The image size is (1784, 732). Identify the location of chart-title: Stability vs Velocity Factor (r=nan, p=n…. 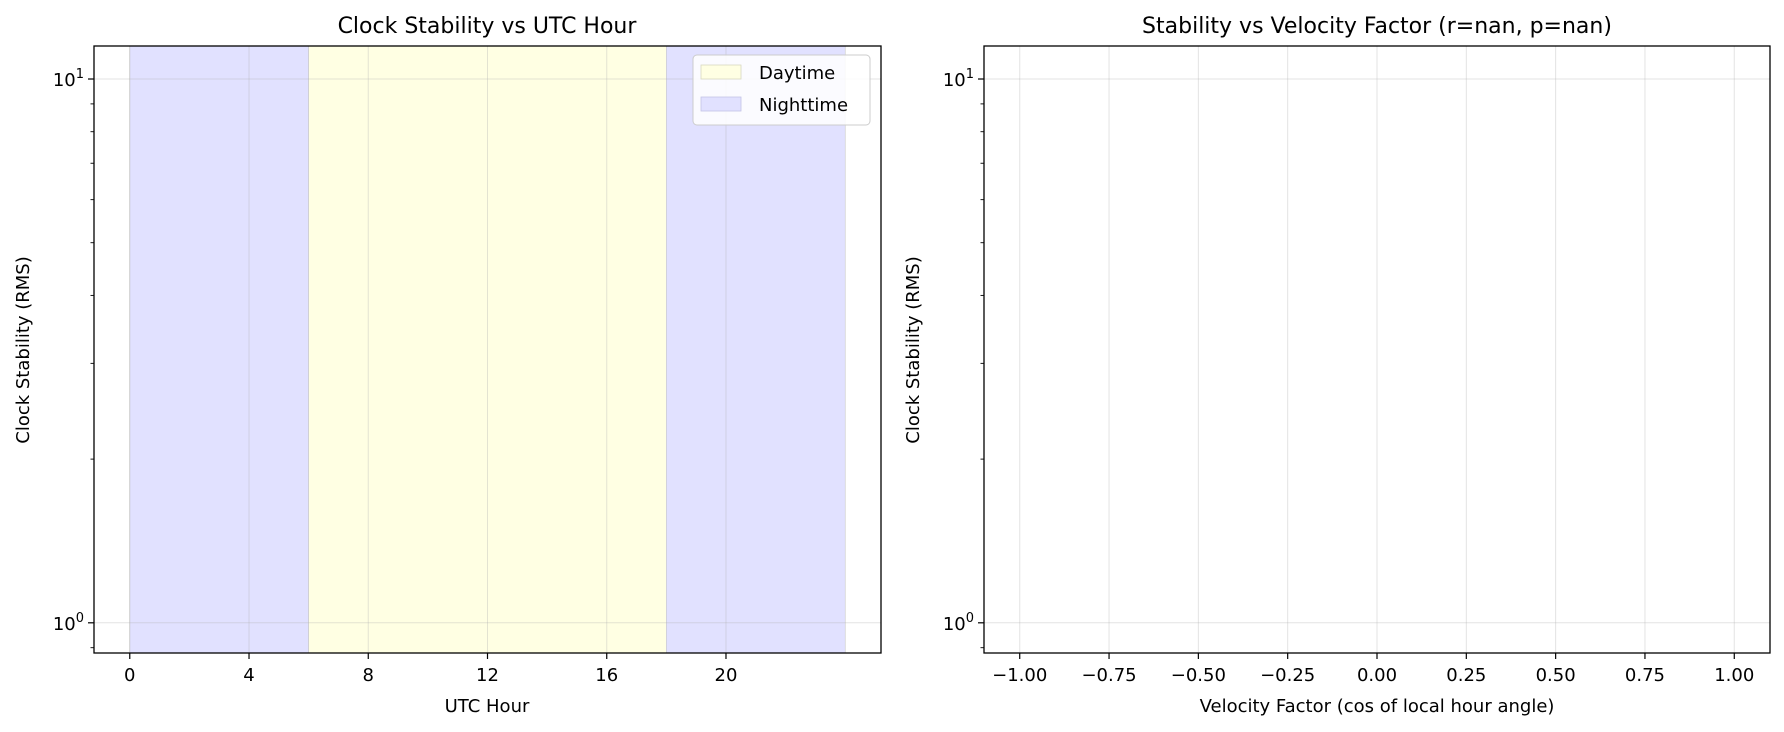
(1377, 26).